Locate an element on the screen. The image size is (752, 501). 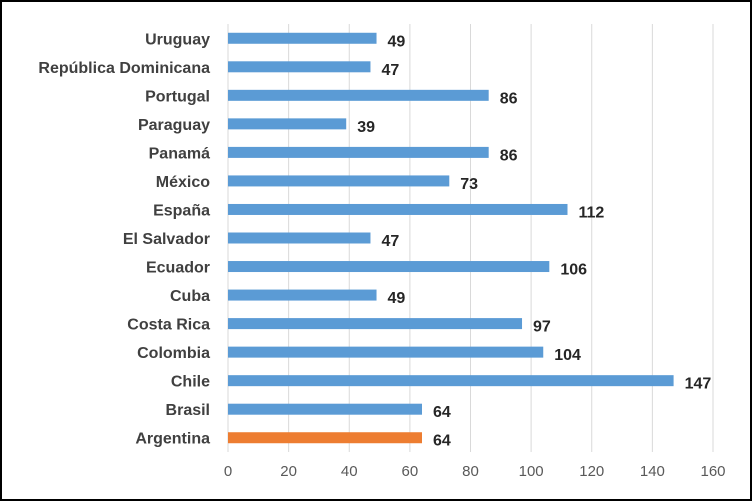
value-label: 106 is located at coordinates (573, 270).